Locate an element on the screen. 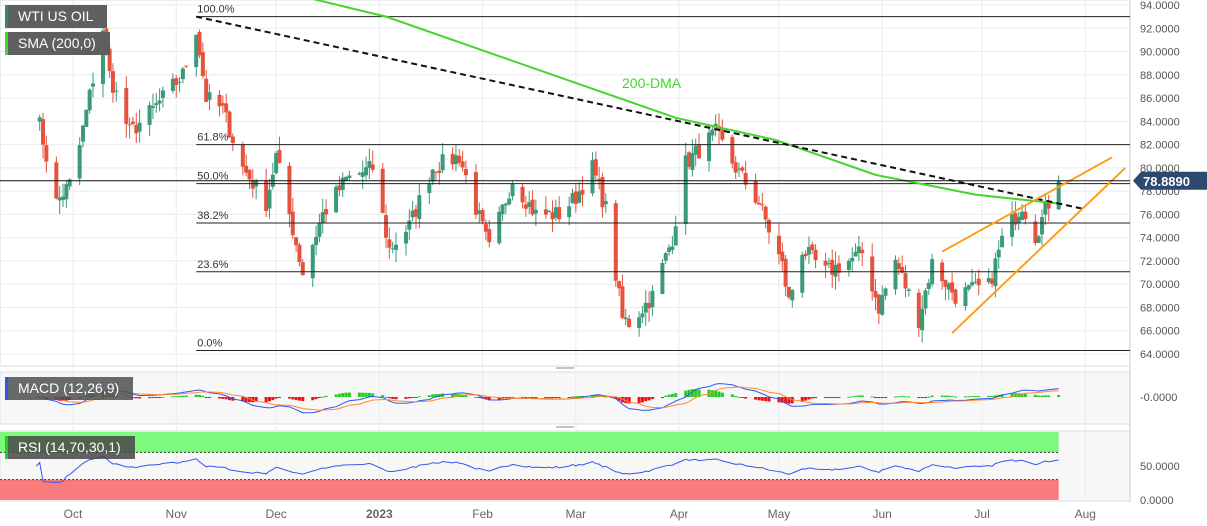 This screenshot has width=1207, height=526. fib-level-label: 100.0% is located at coordinates (216, 10).